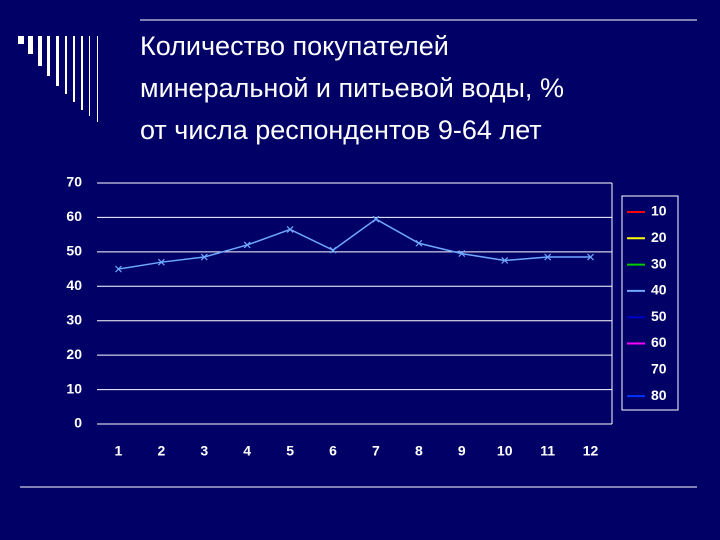 This screenshot has width=720, height=540. Describe the element at coordinates (659, 237) in the screenshot. I see `legend-label: 20` at that location.